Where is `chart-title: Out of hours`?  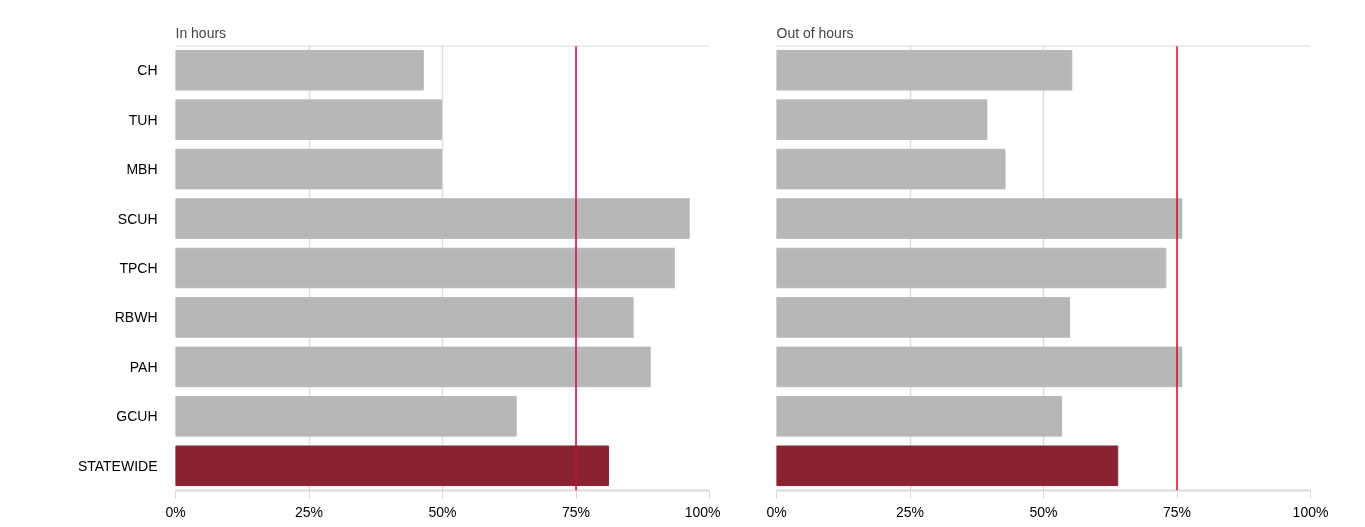 chart-title: Out of hours is located at coordinates (815, 32).